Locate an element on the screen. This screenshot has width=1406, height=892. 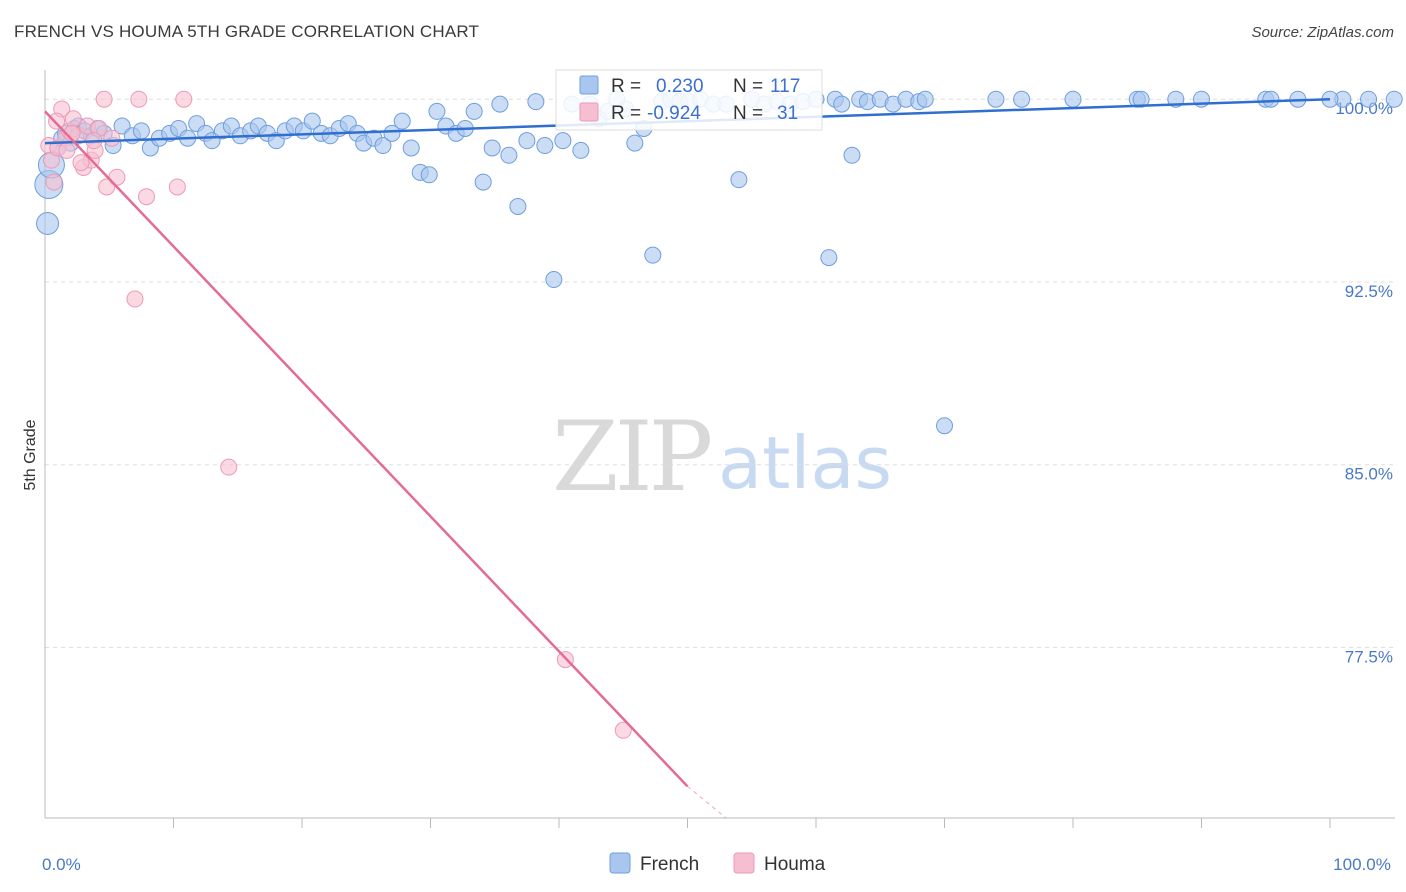
y-tick-label: 77.5% is located at coordinates (1369, 656).